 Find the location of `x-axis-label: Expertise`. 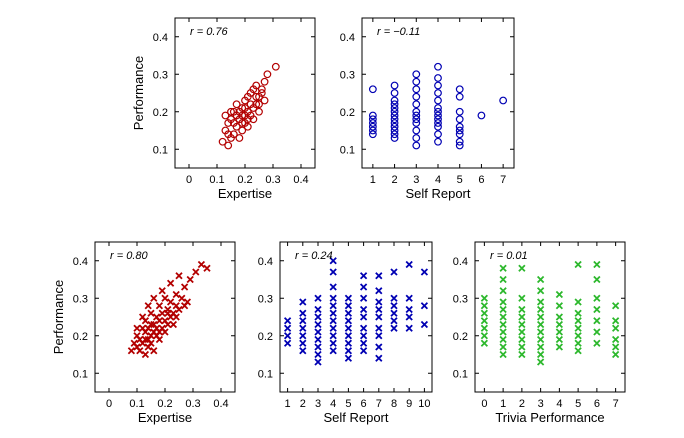

x-axis-label: Expertise is located at coordinates (165, 417).